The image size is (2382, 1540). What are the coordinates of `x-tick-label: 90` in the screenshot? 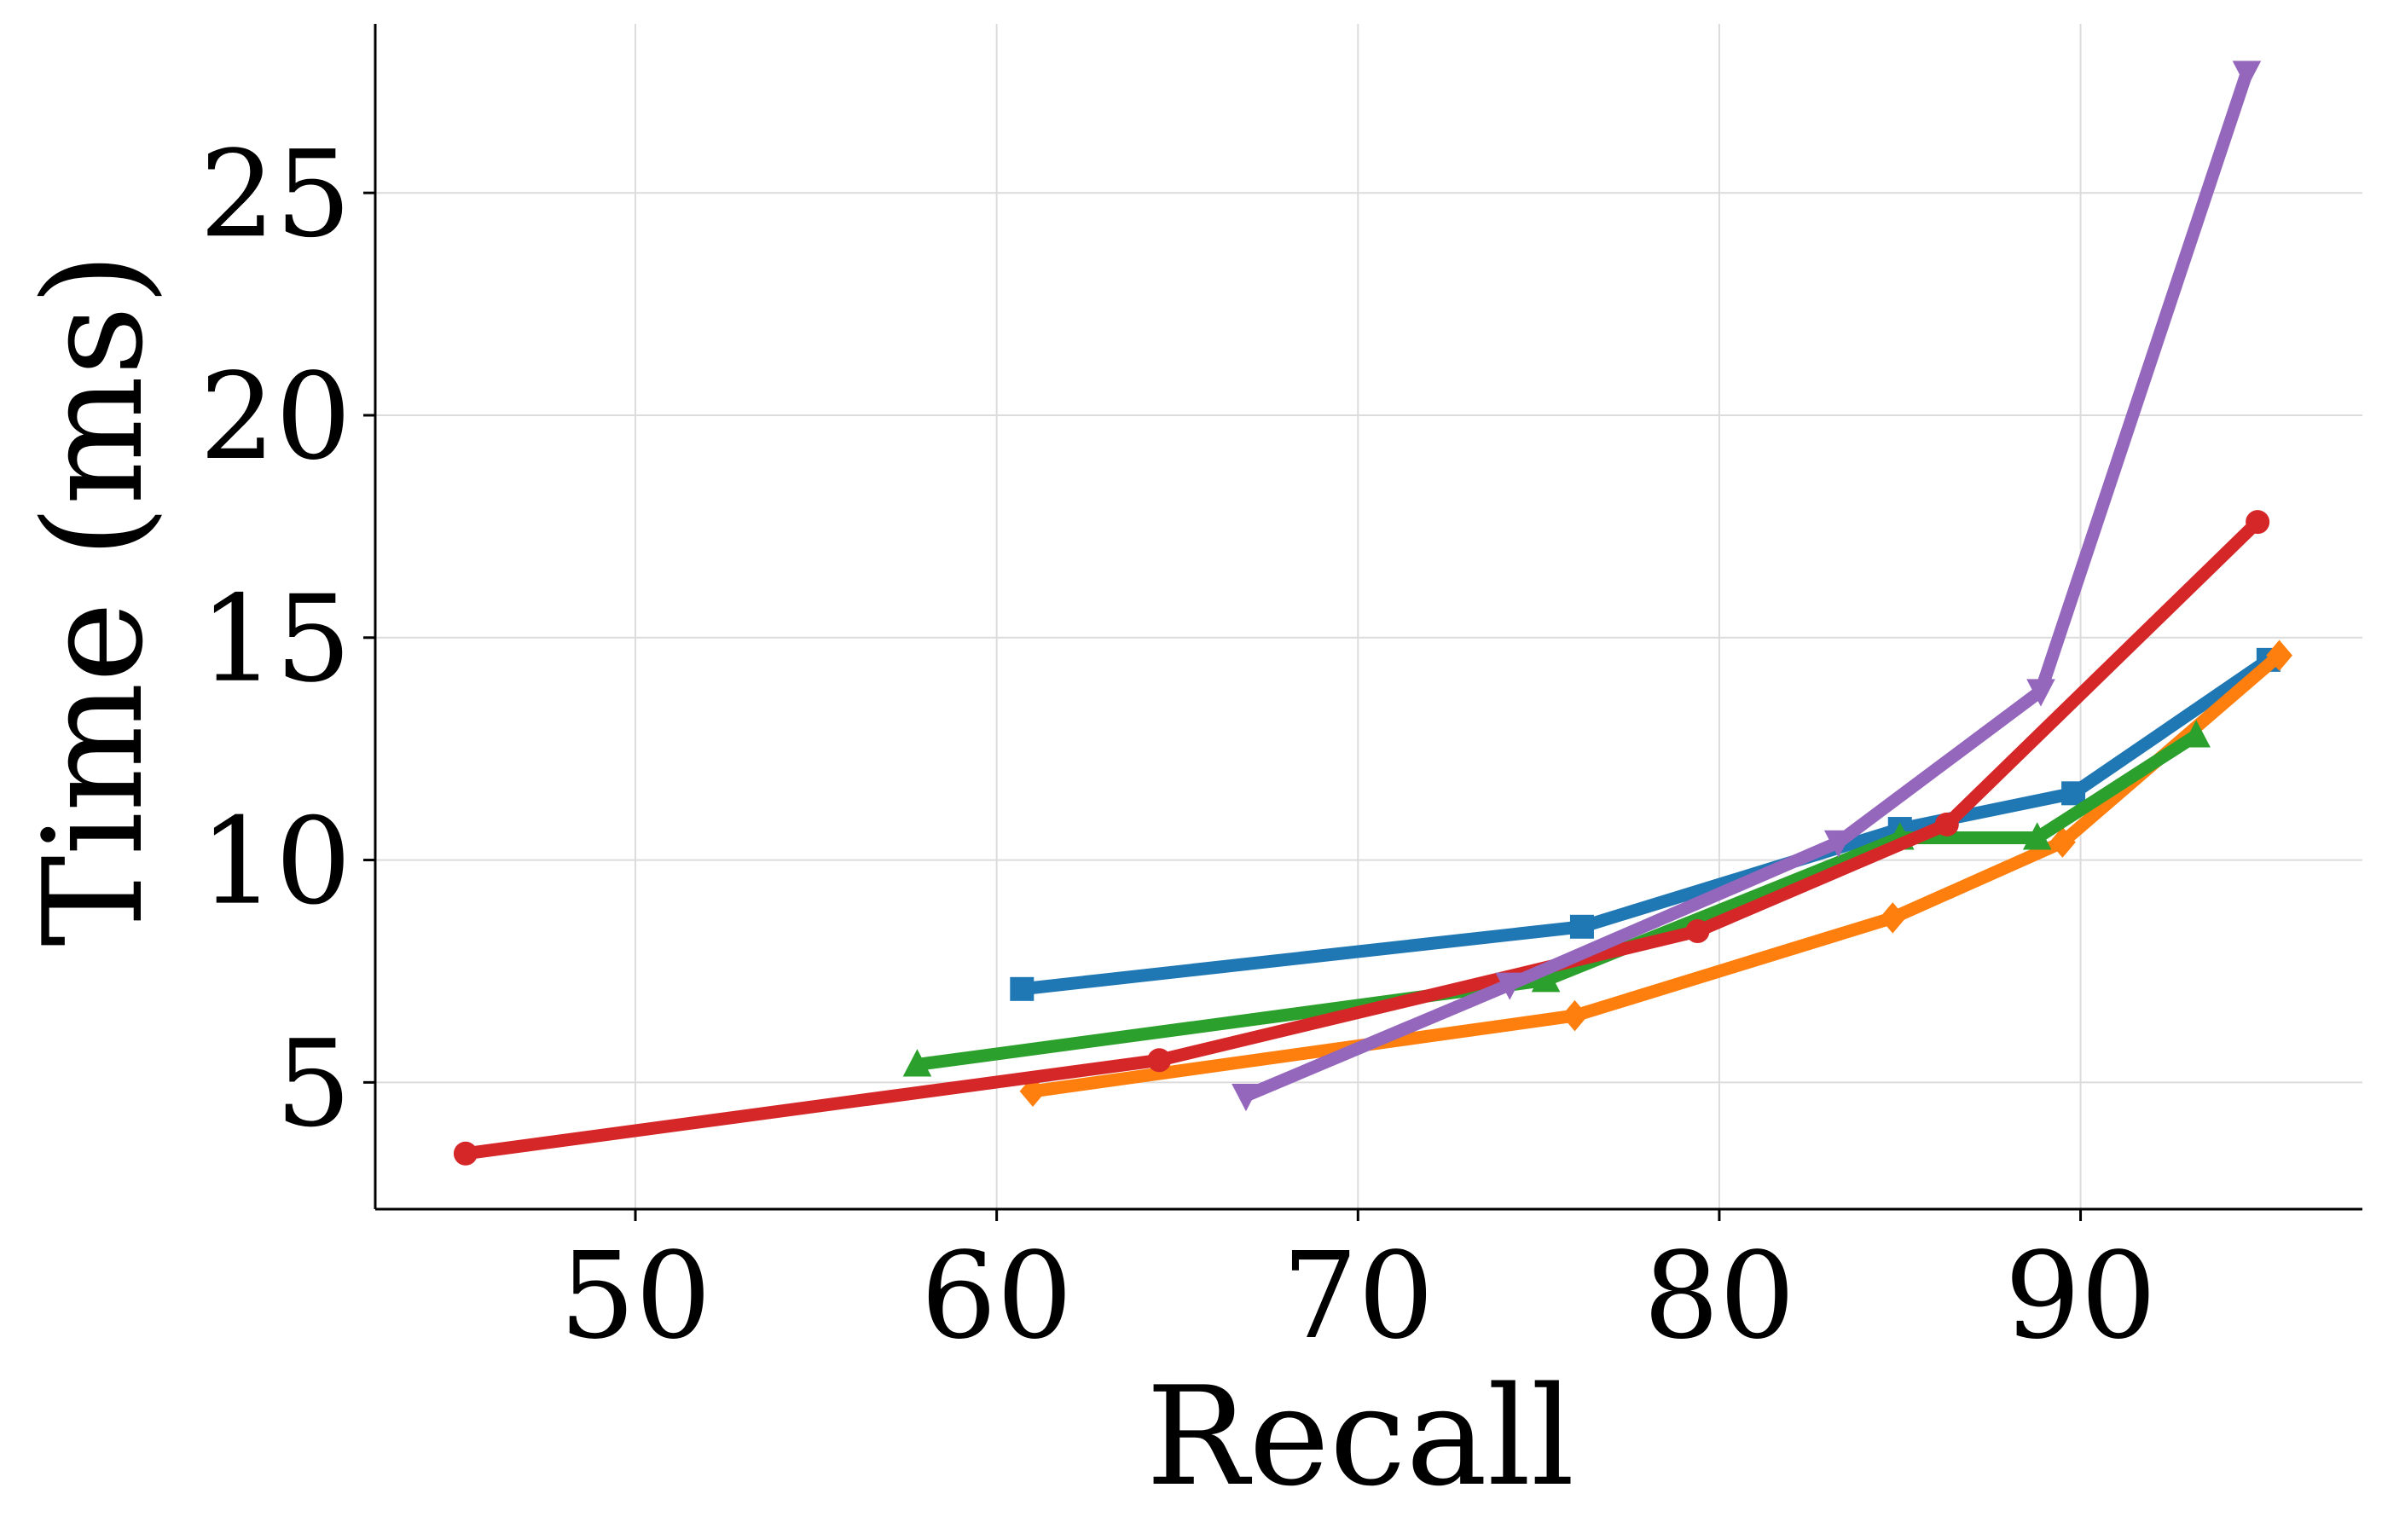 It's located at (2080, 1296).